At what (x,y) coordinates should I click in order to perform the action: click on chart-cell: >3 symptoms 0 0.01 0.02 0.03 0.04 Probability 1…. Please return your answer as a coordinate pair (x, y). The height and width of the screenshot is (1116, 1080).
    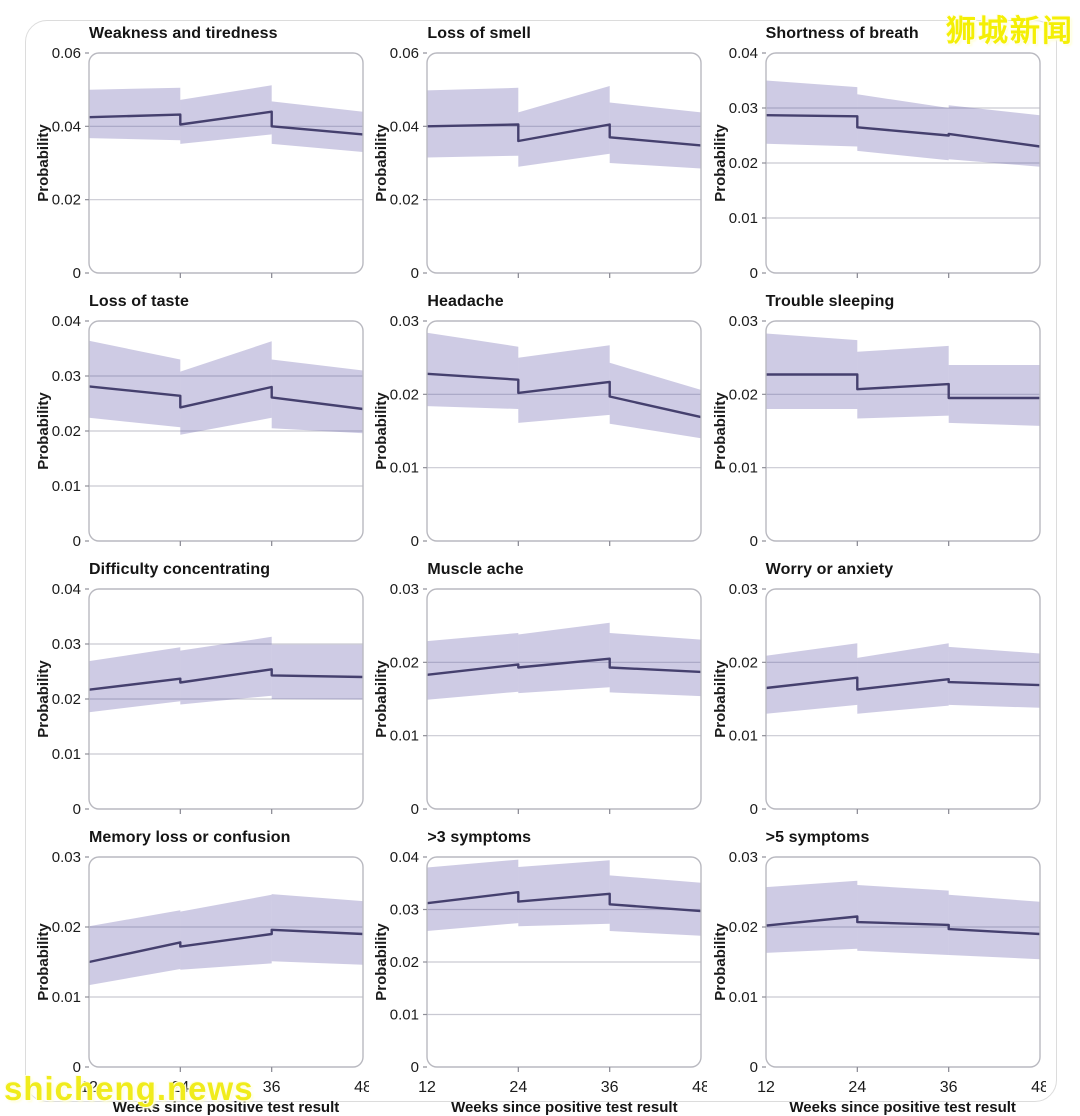
    Looking at the image, I should click on (540, 971).